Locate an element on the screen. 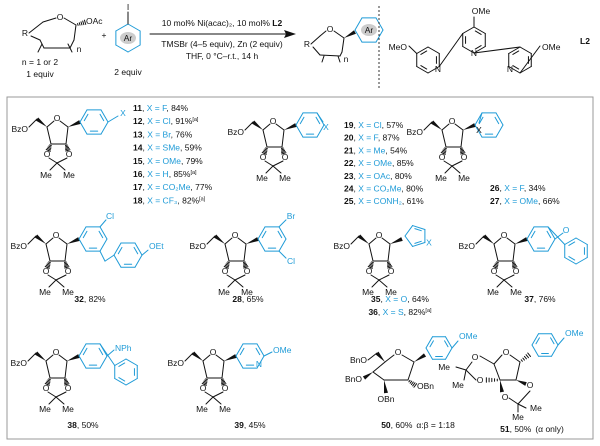 The width and height of the screenshot is (600, 446). selectivity: (α only) is located at coordinates (549, 429).